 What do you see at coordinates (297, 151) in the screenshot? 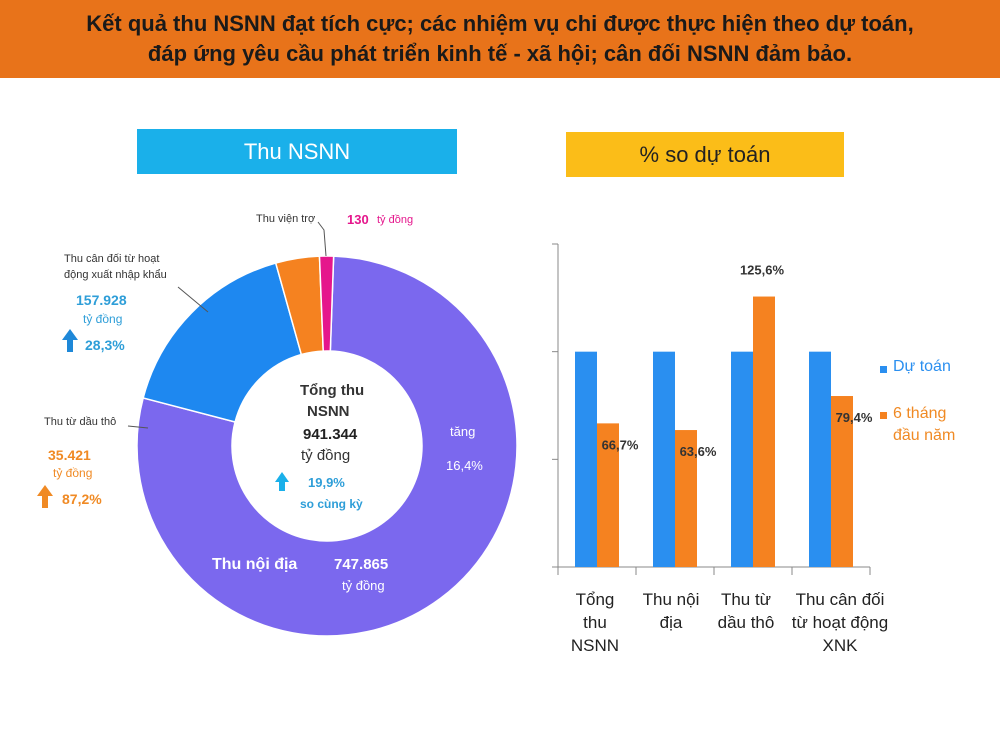
I see `donut-title: Thu NSNN` at bounding box center [297, 151].